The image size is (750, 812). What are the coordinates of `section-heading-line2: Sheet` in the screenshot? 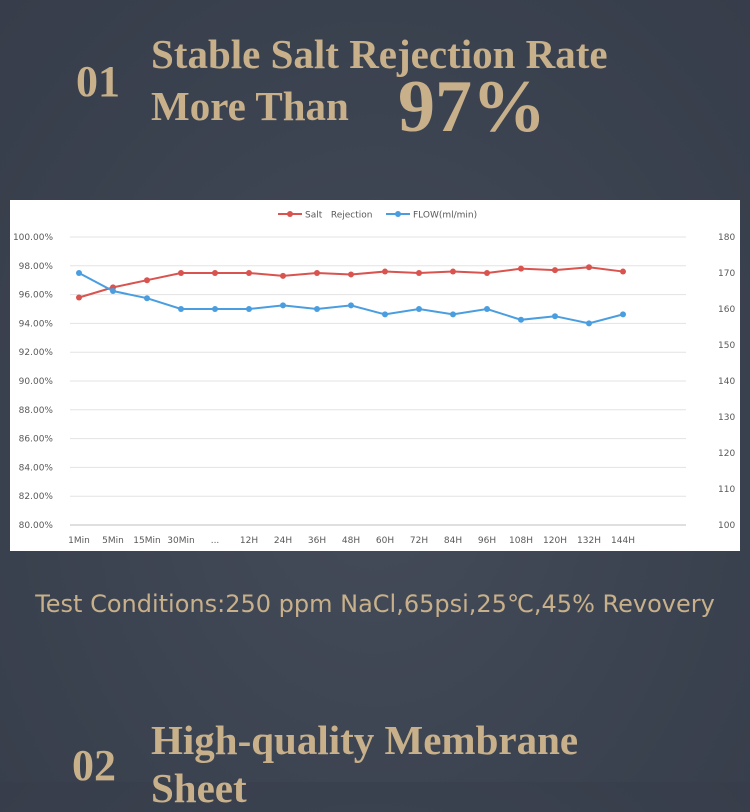 It's located at (199, 788).